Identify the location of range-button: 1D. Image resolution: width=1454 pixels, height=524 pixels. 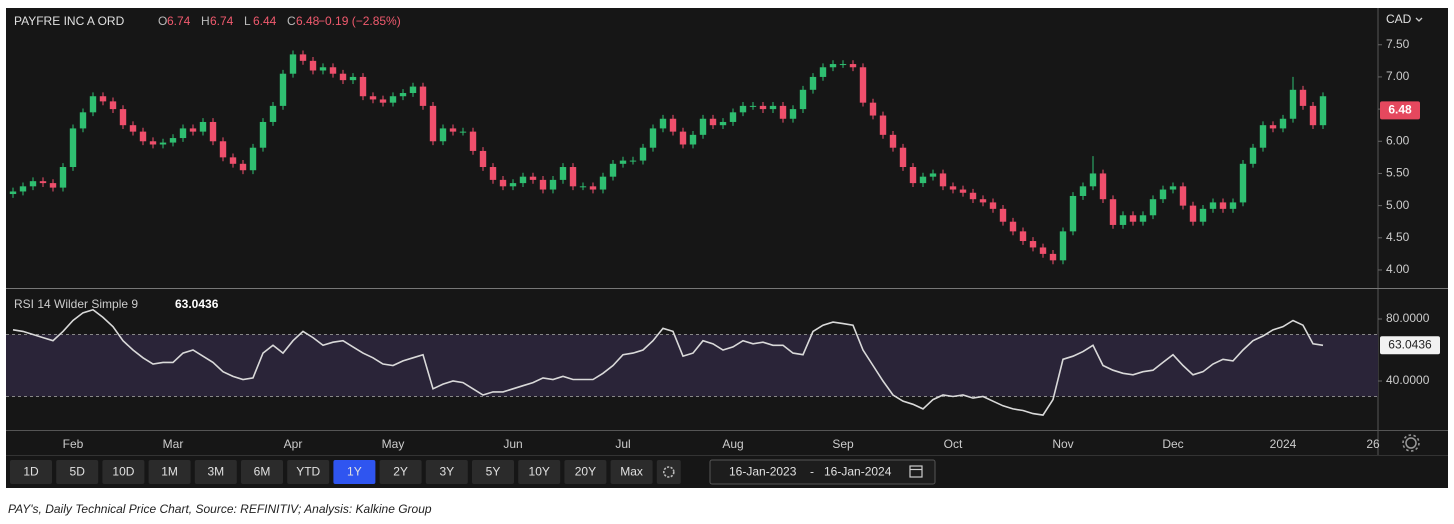
(31, 472).